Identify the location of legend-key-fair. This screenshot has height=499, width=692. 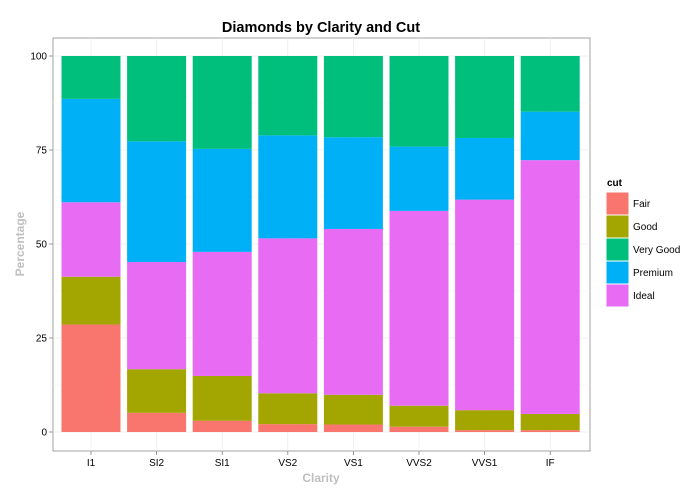
(617, 203).